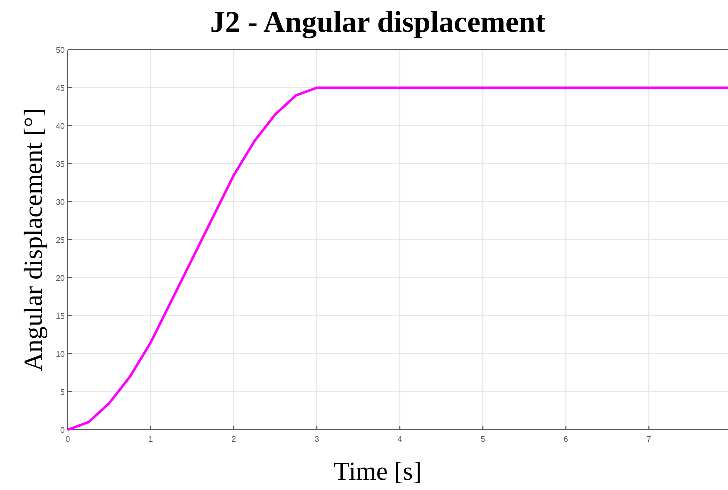  I want to click on x-tick-label: 5, so click(483, 439).